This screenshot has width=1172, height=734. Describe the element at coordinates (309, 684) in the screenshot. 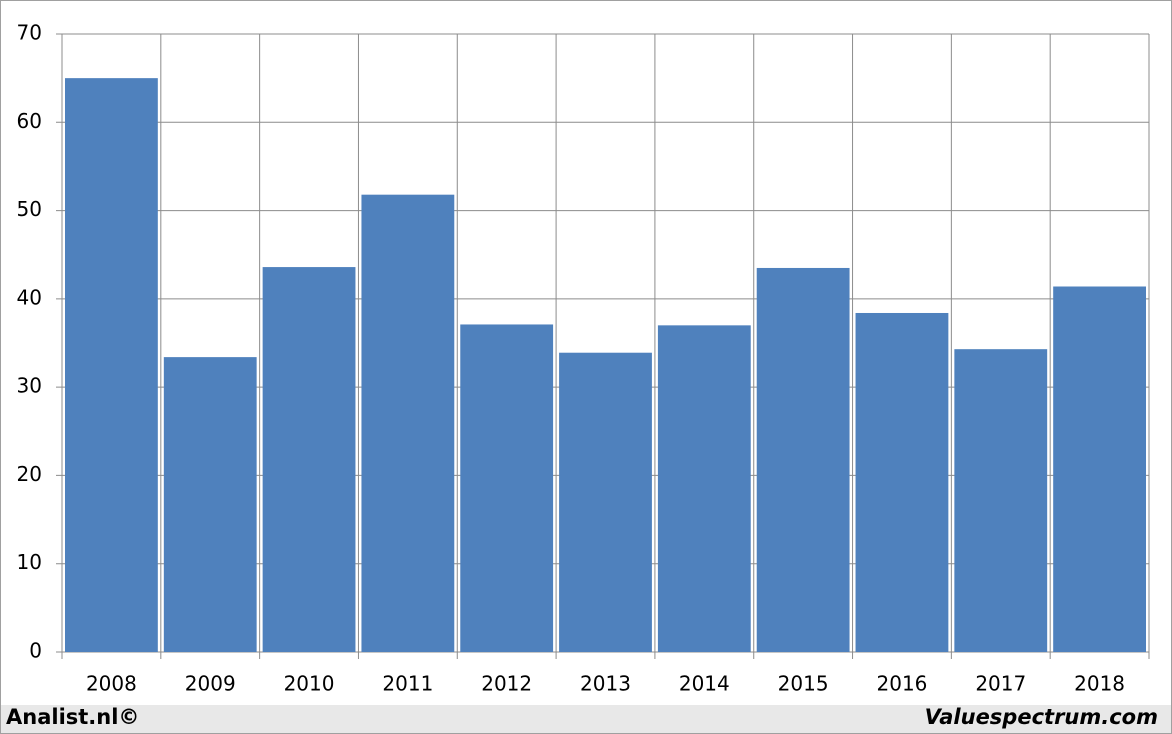

I see `x-tick-label: 2010` at that location.